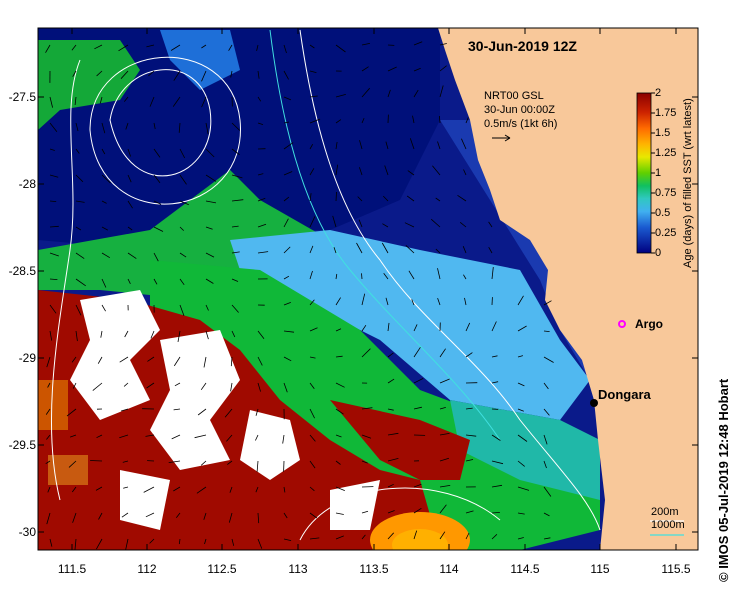  I want to click on lat-tick-label: -29.5, so click(22, 445).